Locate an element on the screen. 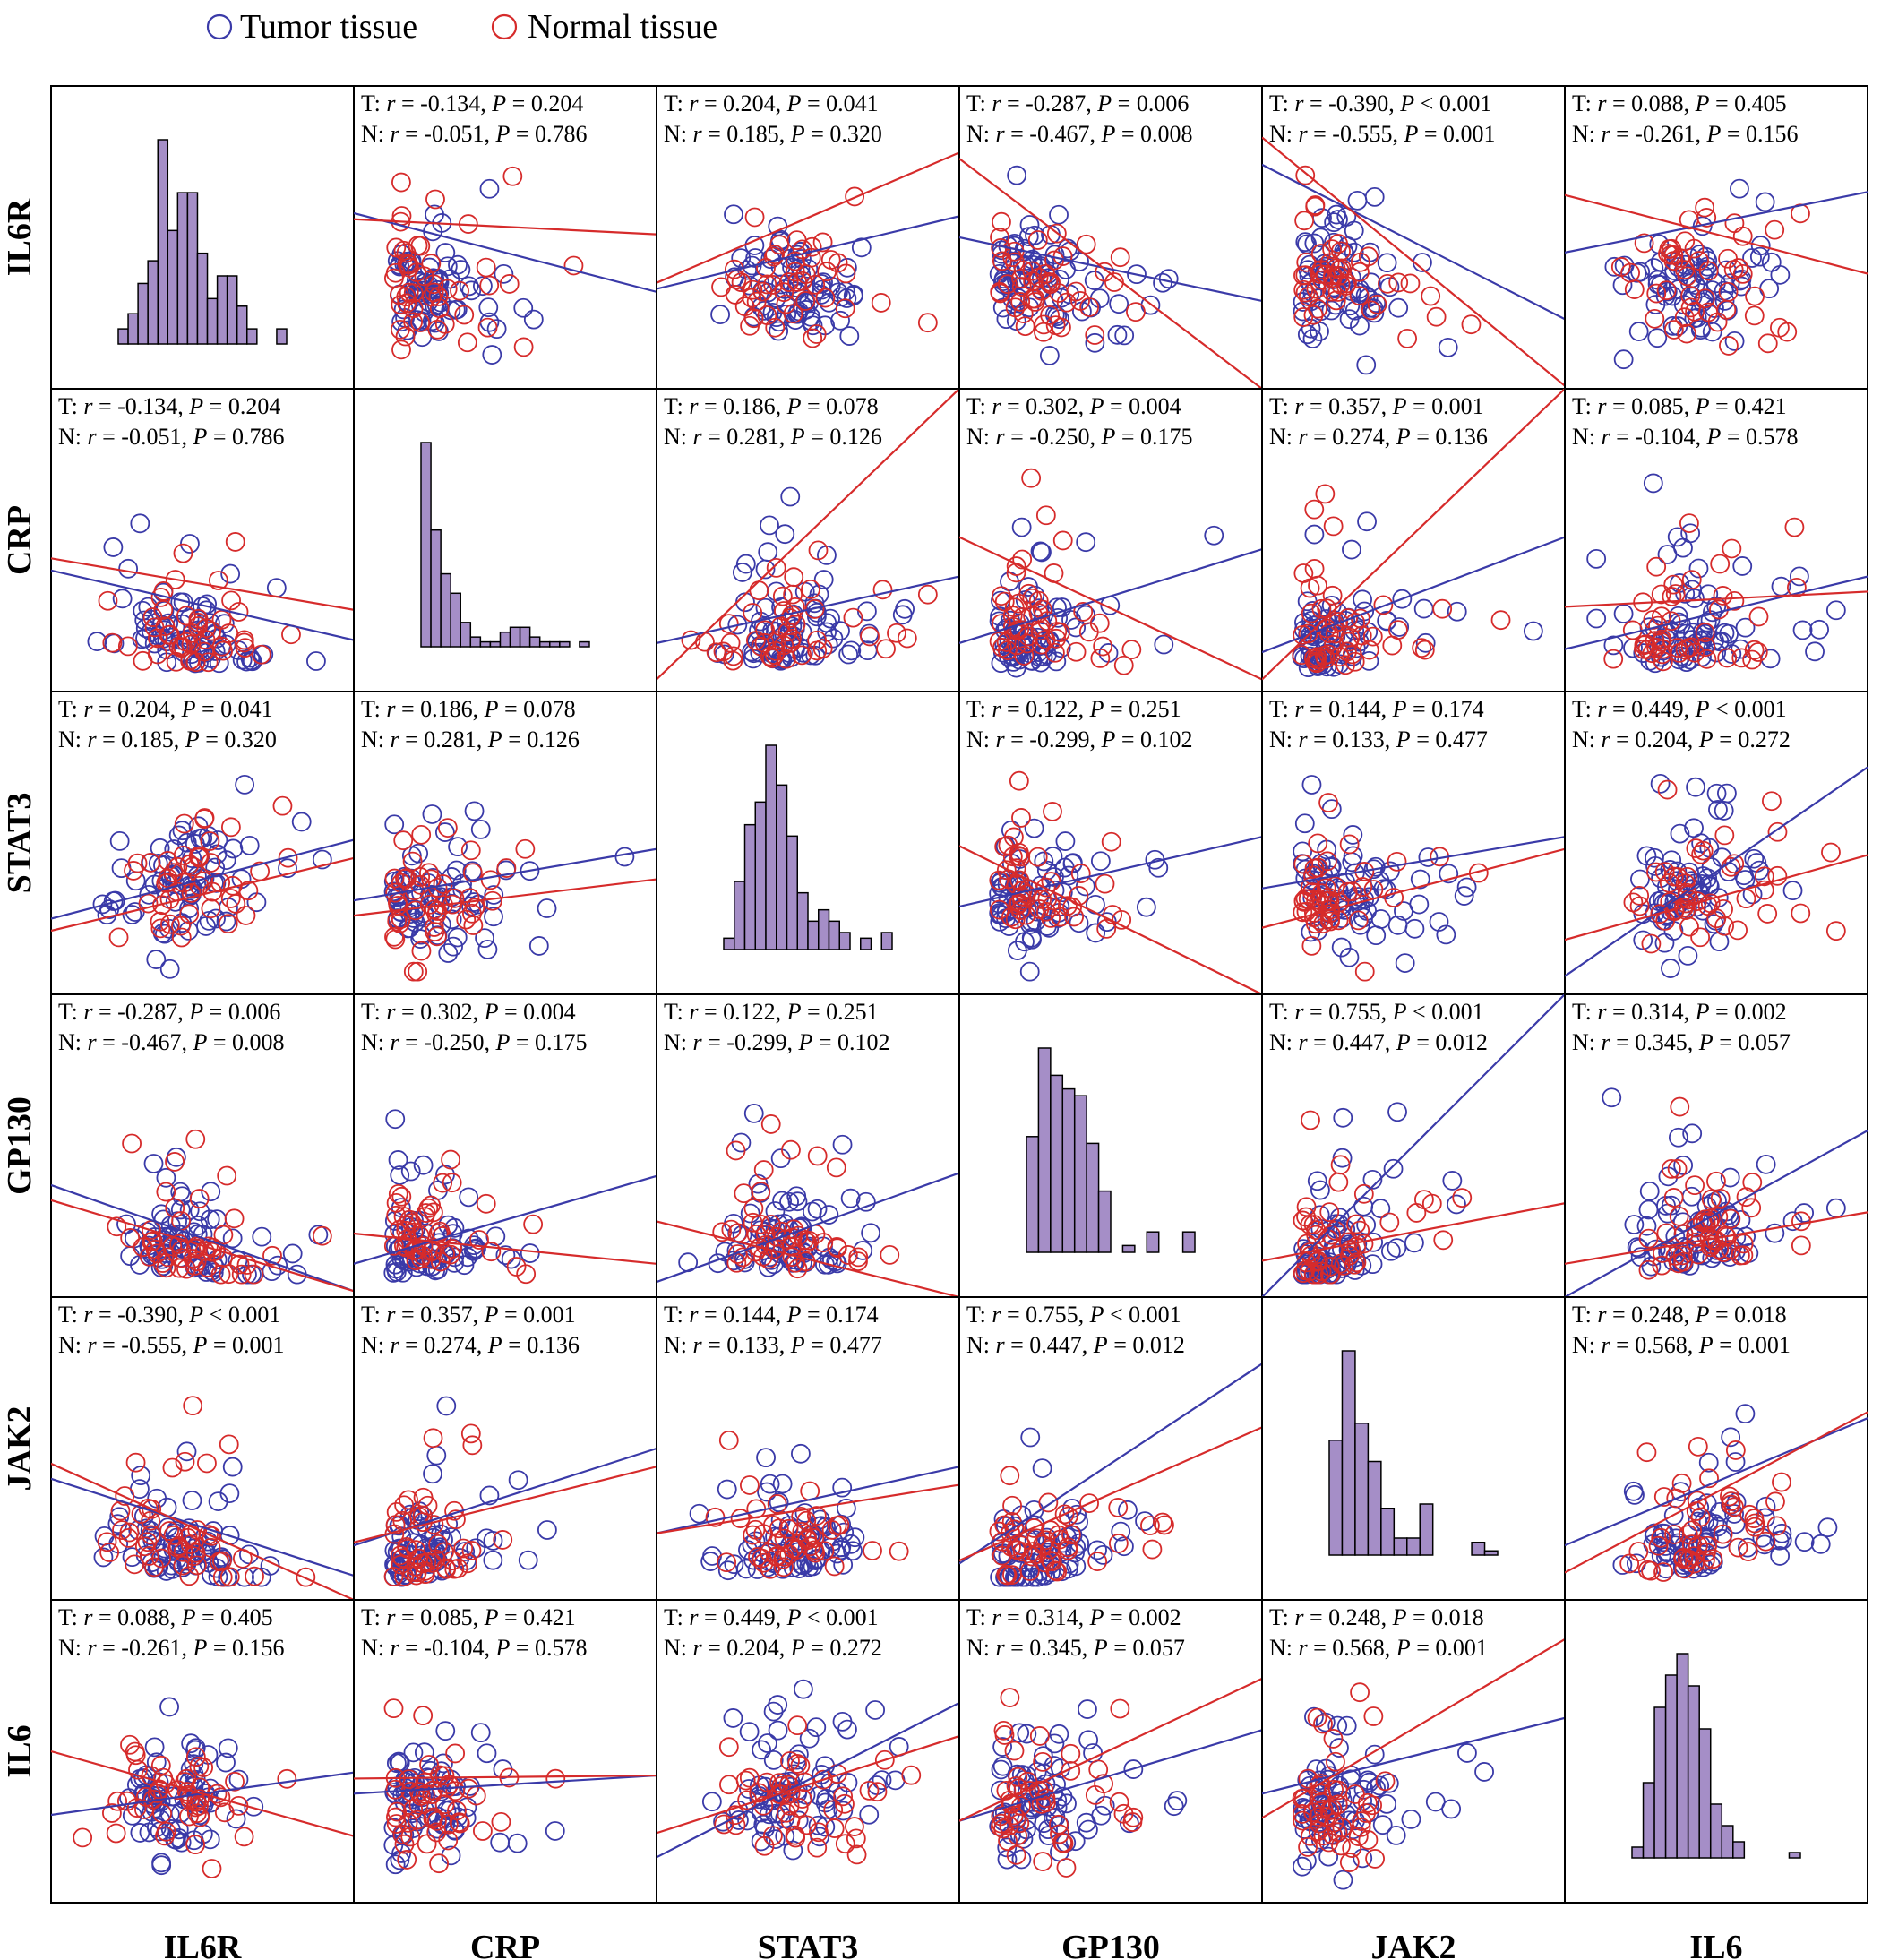  stat-tumor-text: T: r = 0.449, P < 0.001 is located at coordinates (1679, 709).